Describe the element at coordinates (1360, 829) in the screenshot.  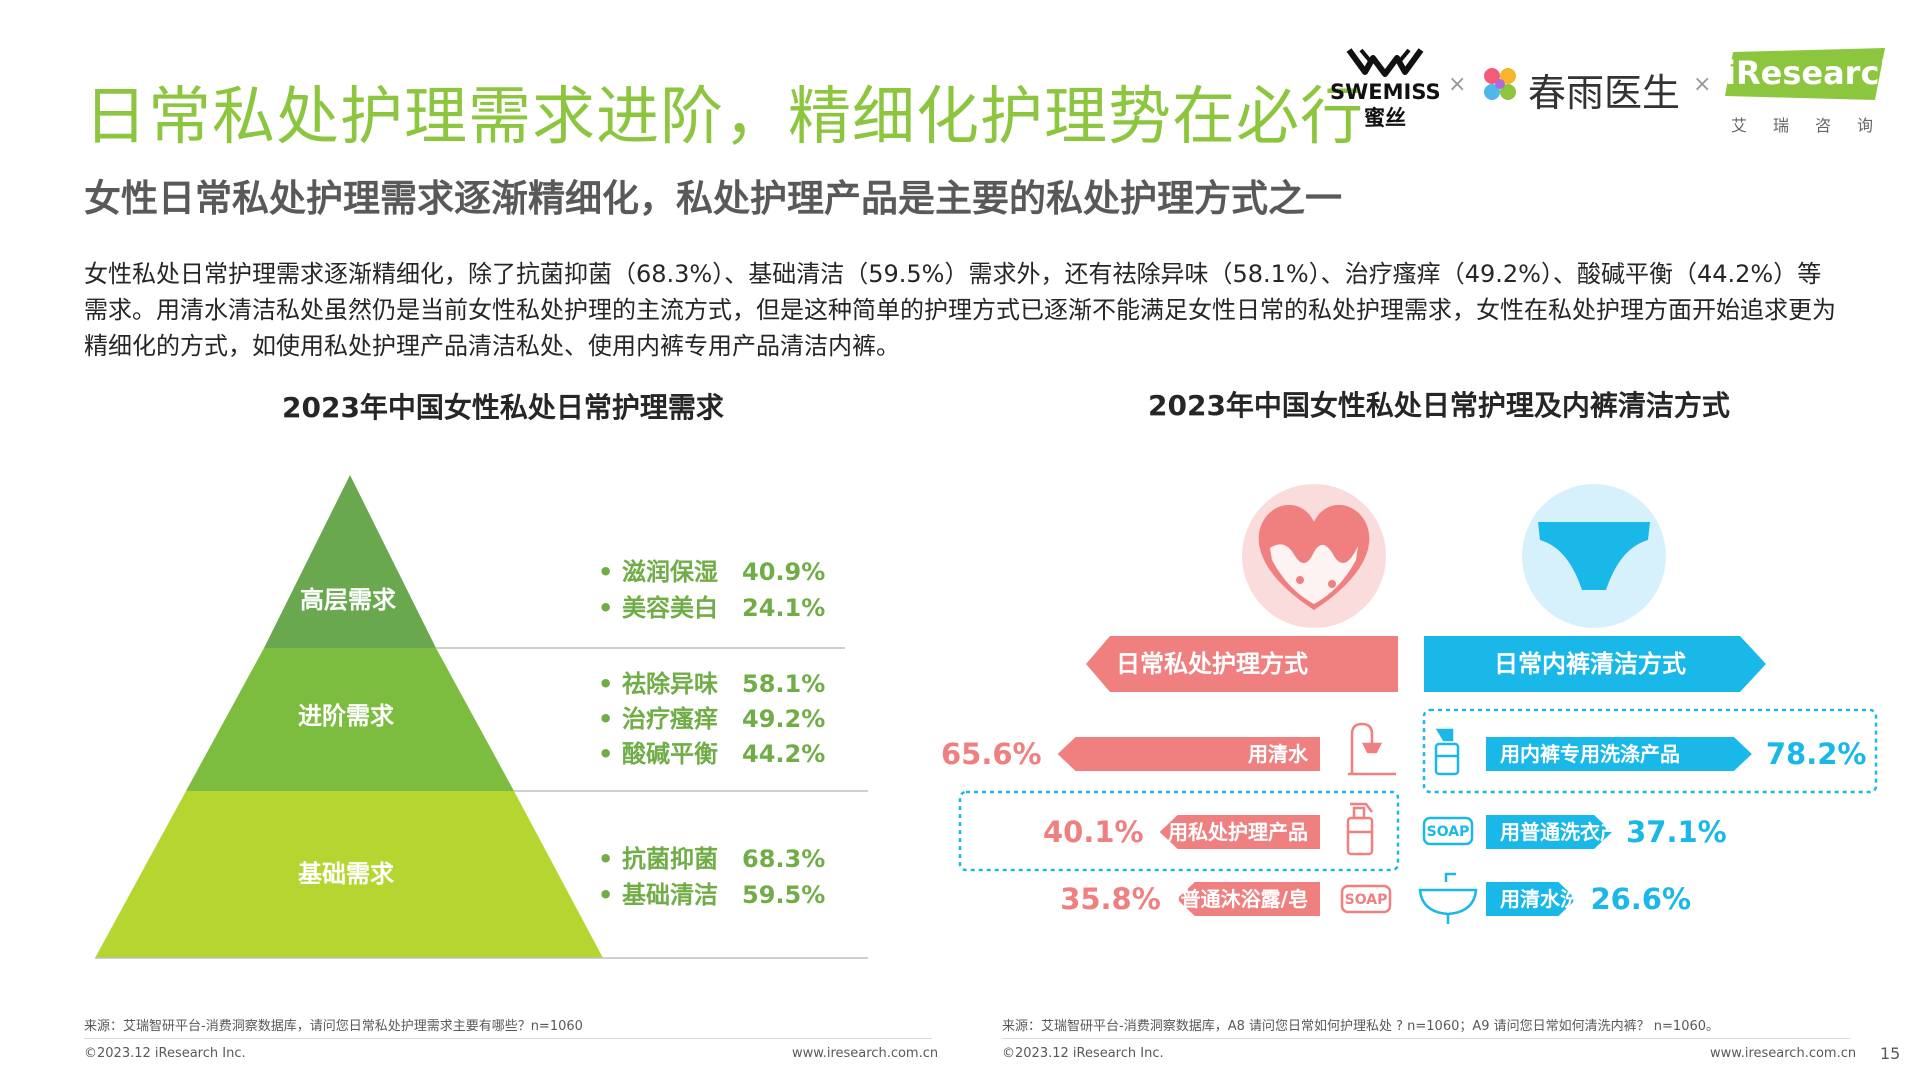
I see `pump-bottle-icon` at that location.